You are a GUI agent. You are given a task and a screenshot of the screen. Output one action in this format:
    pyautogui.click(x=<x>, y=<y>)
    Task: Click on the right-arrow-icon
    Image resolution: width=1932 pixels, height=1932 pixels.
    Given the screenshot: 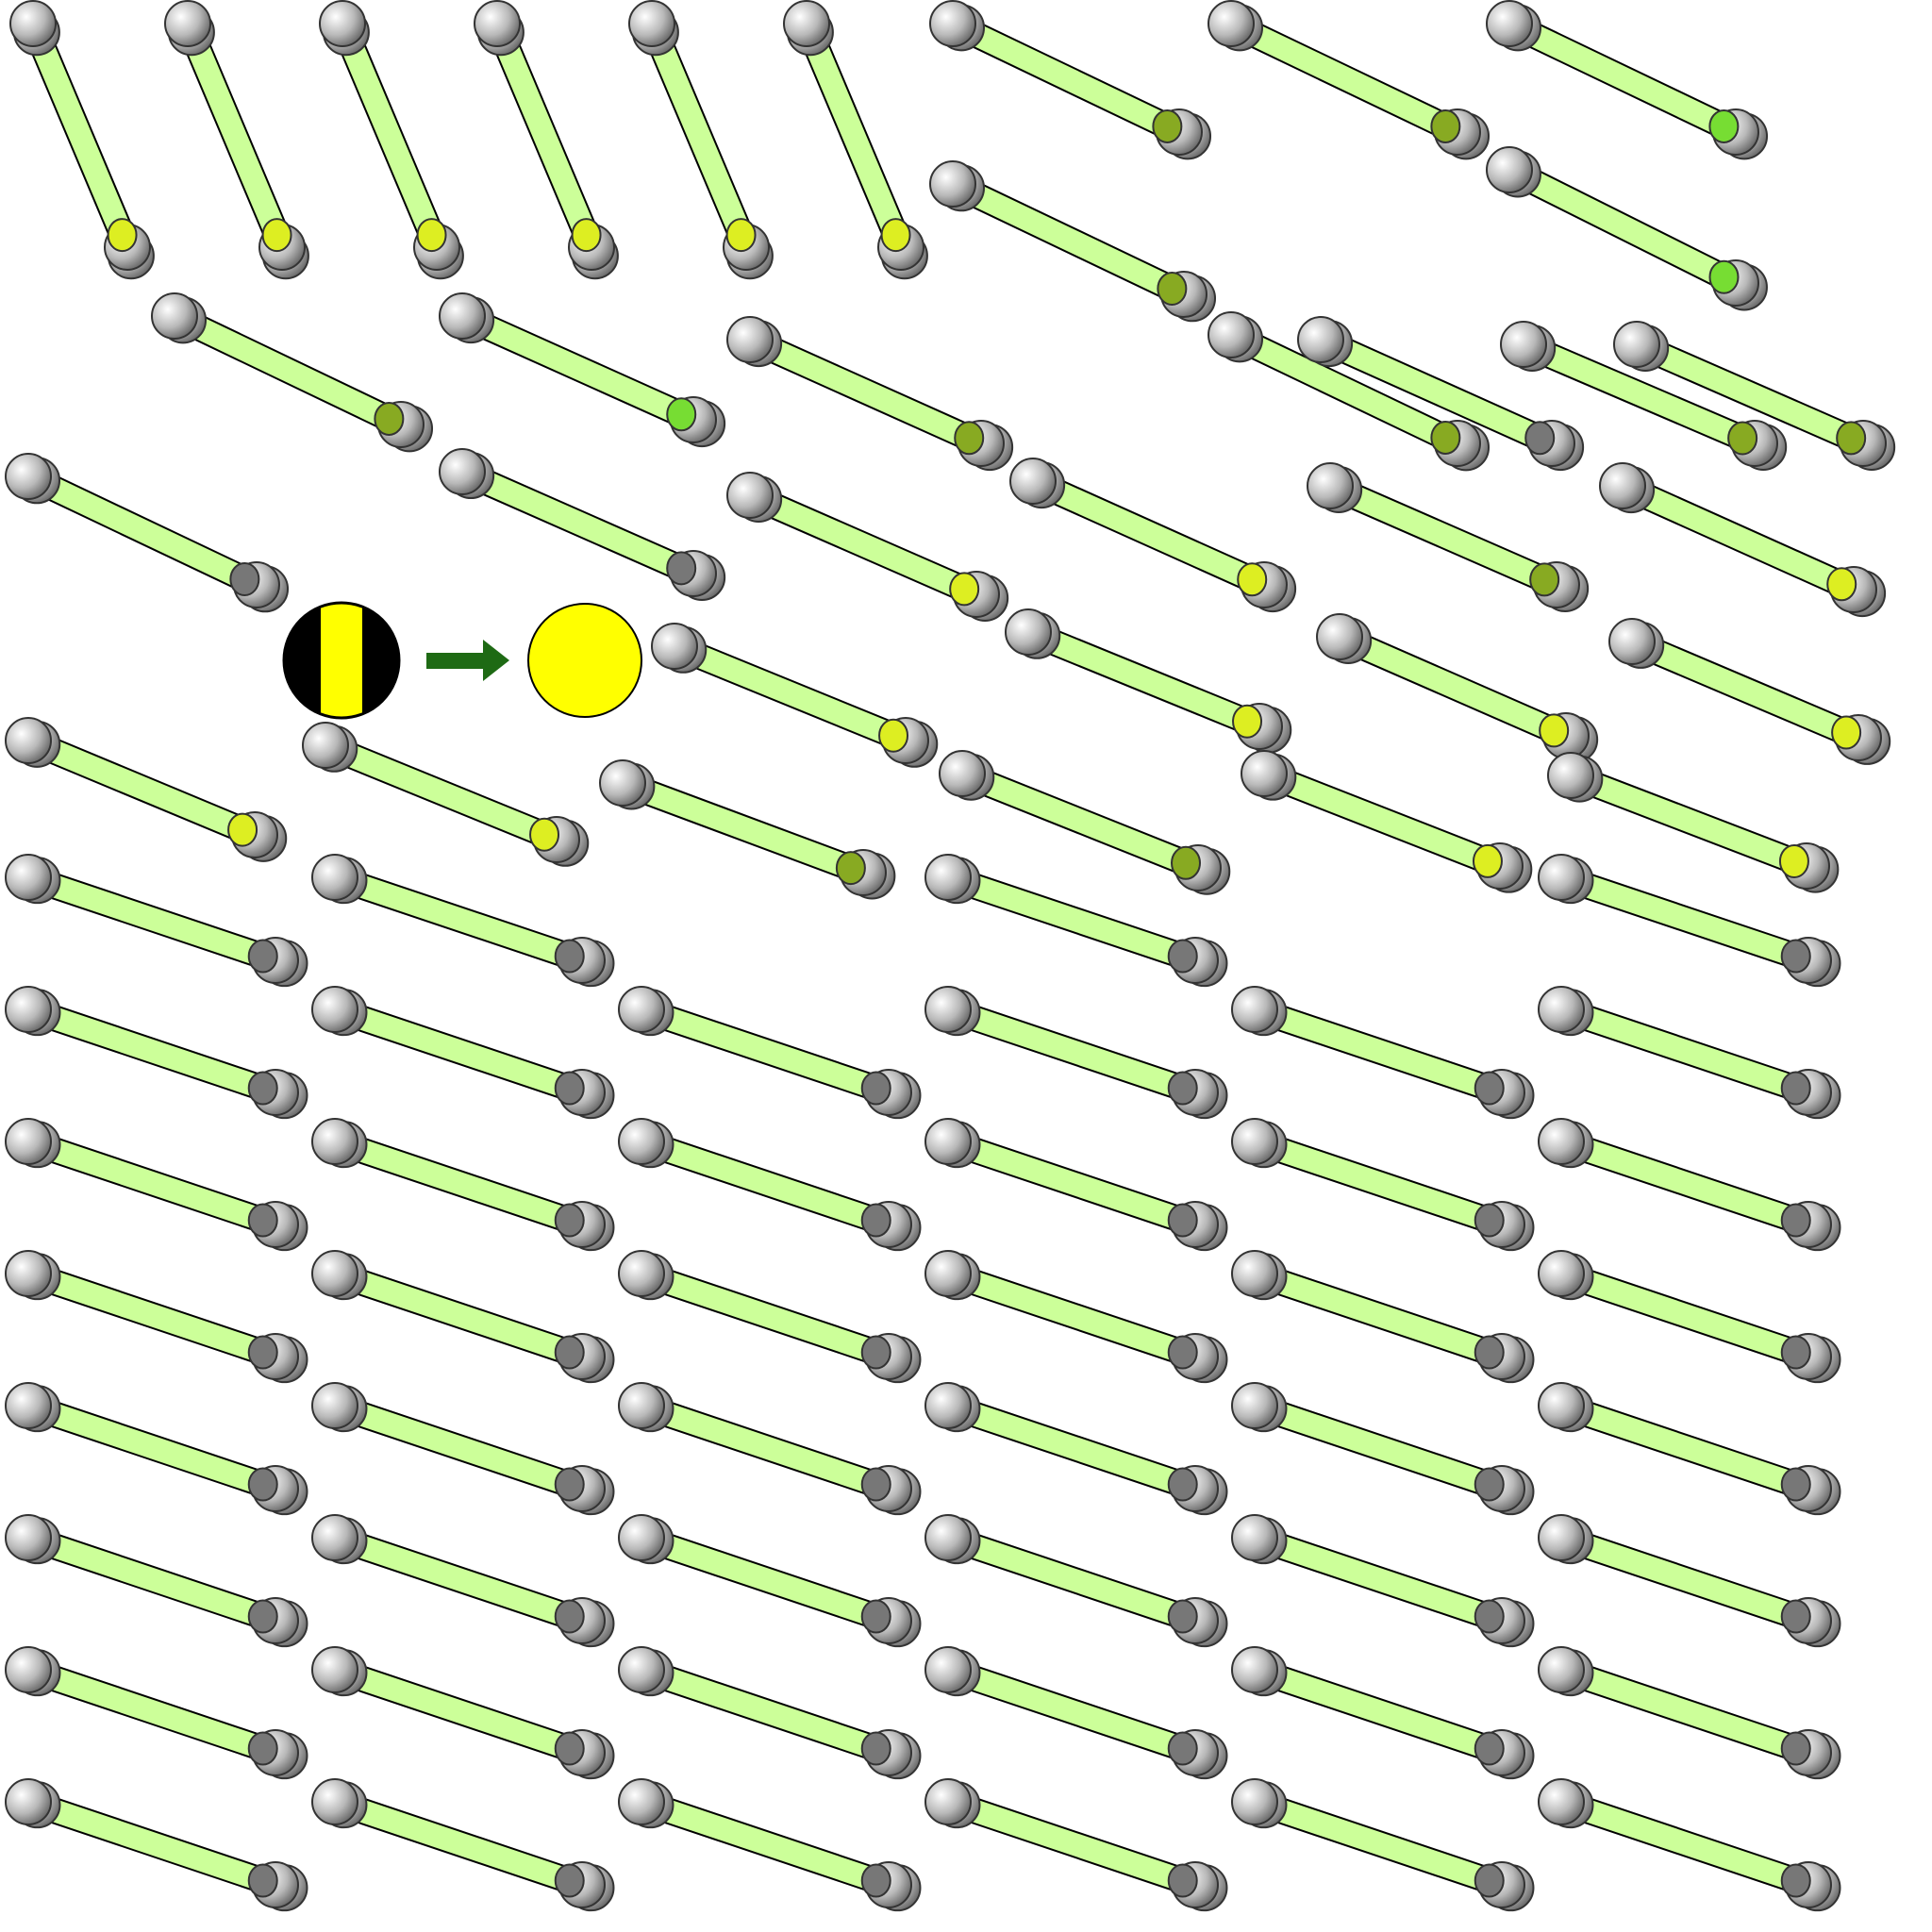 What is the action you would take?
    pyautogui.click(x=467, y=660)
    